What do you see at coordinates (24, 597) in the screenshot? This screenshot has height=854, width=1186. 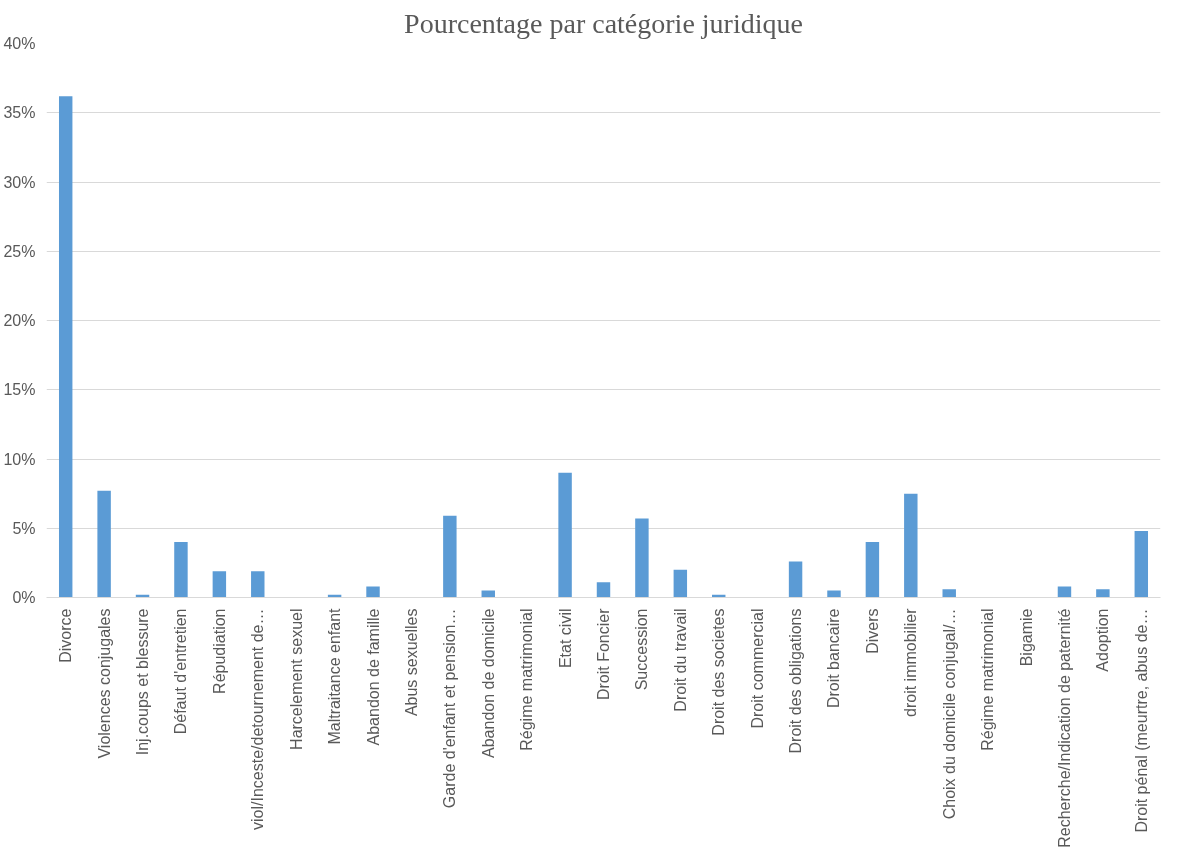 I see `y-tick-label: 0%` at bounding box center [24, 597].